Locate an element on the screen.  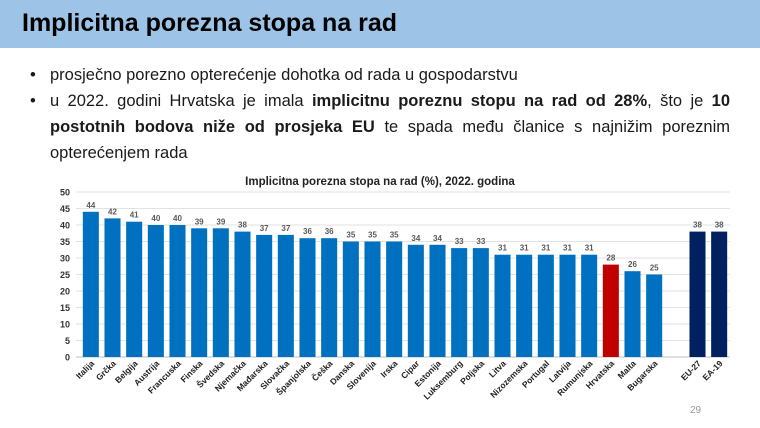
x-tick-label: EA-19 is located at coordinates (712, 370).